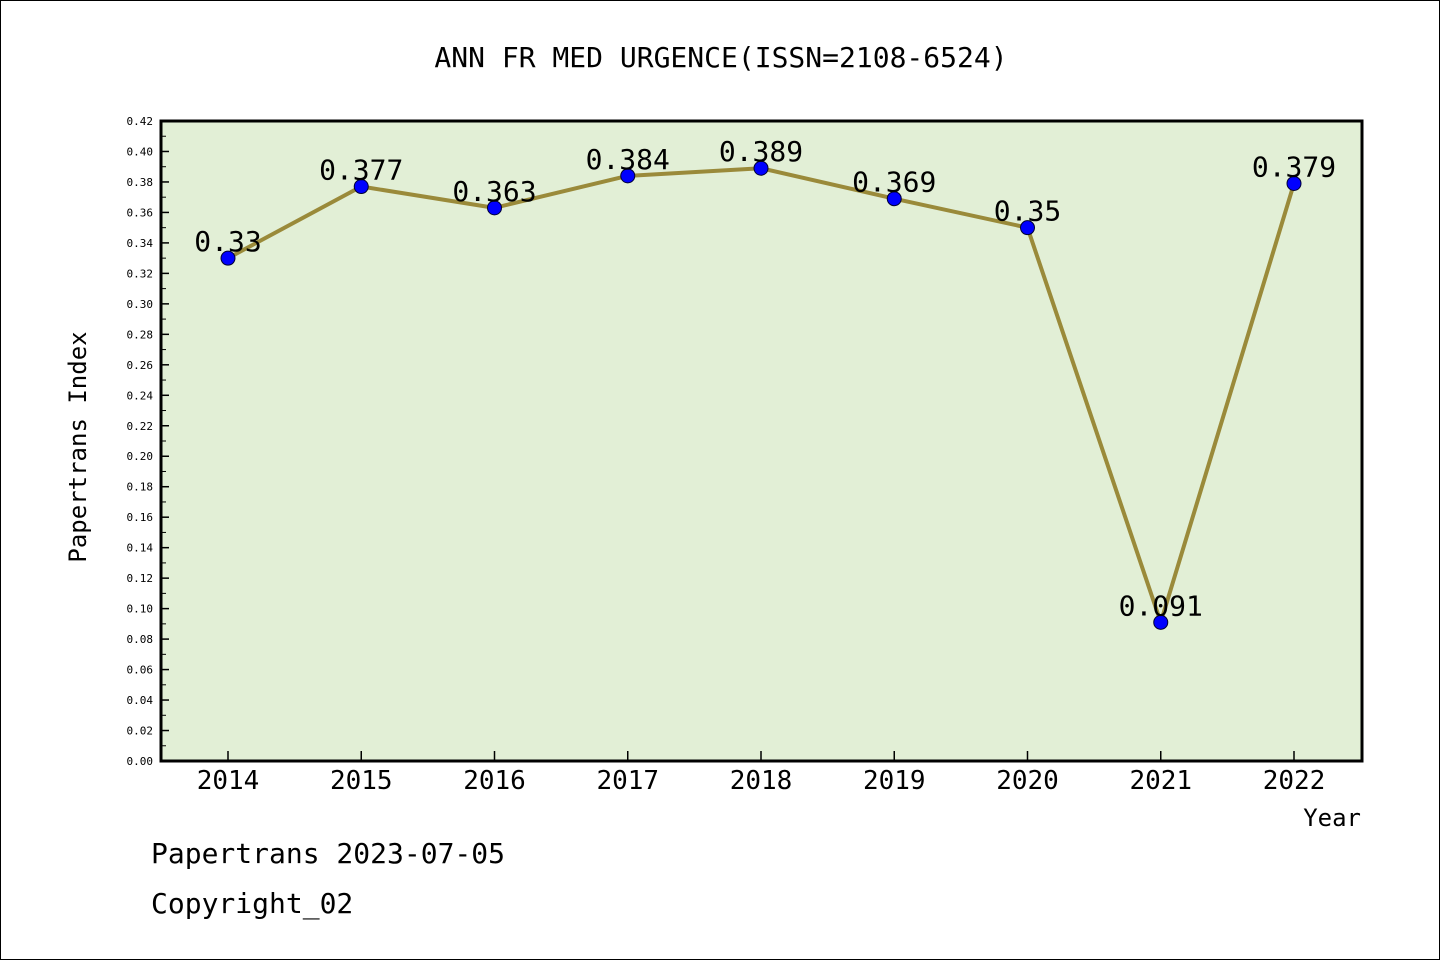  Describe the element at coordinates (761, 781) in the screenshot. I see `x-tick-label: 2018` at that location.